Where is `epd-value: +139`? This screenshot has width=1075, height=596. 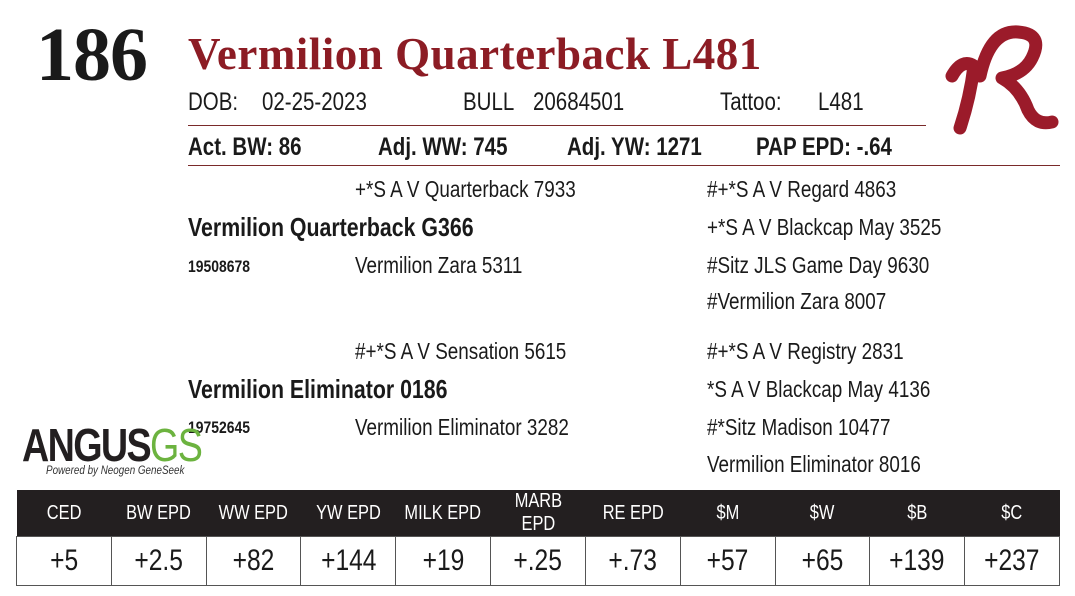 epd-value: +139 is located at coordinates (917, 561).